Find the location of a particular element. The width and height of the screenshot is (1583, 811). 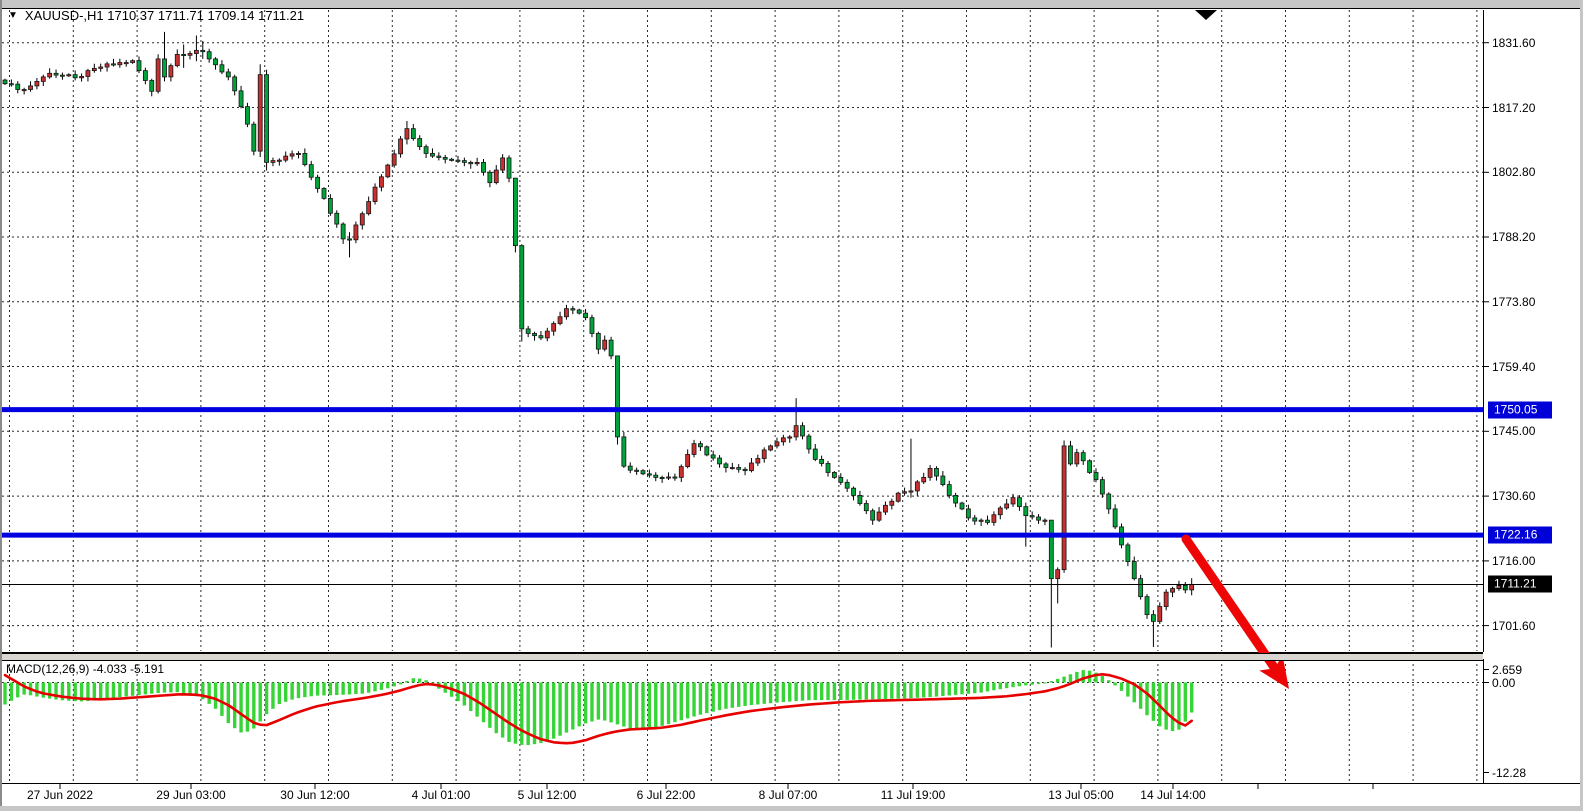

macd-histogram is located at coordinates (598, 708).